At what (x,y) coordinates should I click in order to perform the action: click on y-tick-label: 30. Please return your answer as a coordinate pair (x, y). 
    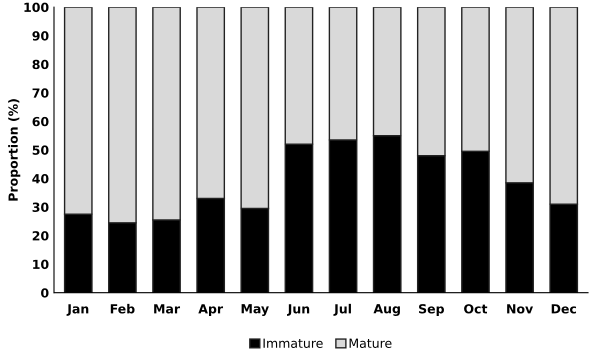
    Looking at the image, I should click on (40, 207).